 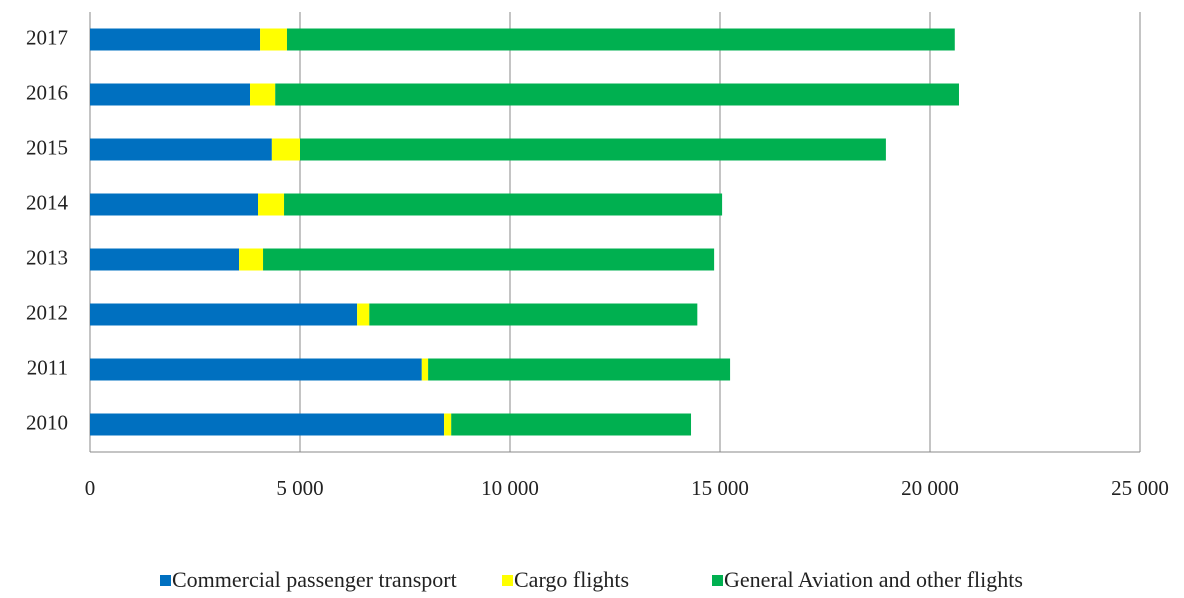 What do you see at coordinates (47, 257) in the screenshot?
I see `y-tick-label: 2013` at bounding box center [47, 257].